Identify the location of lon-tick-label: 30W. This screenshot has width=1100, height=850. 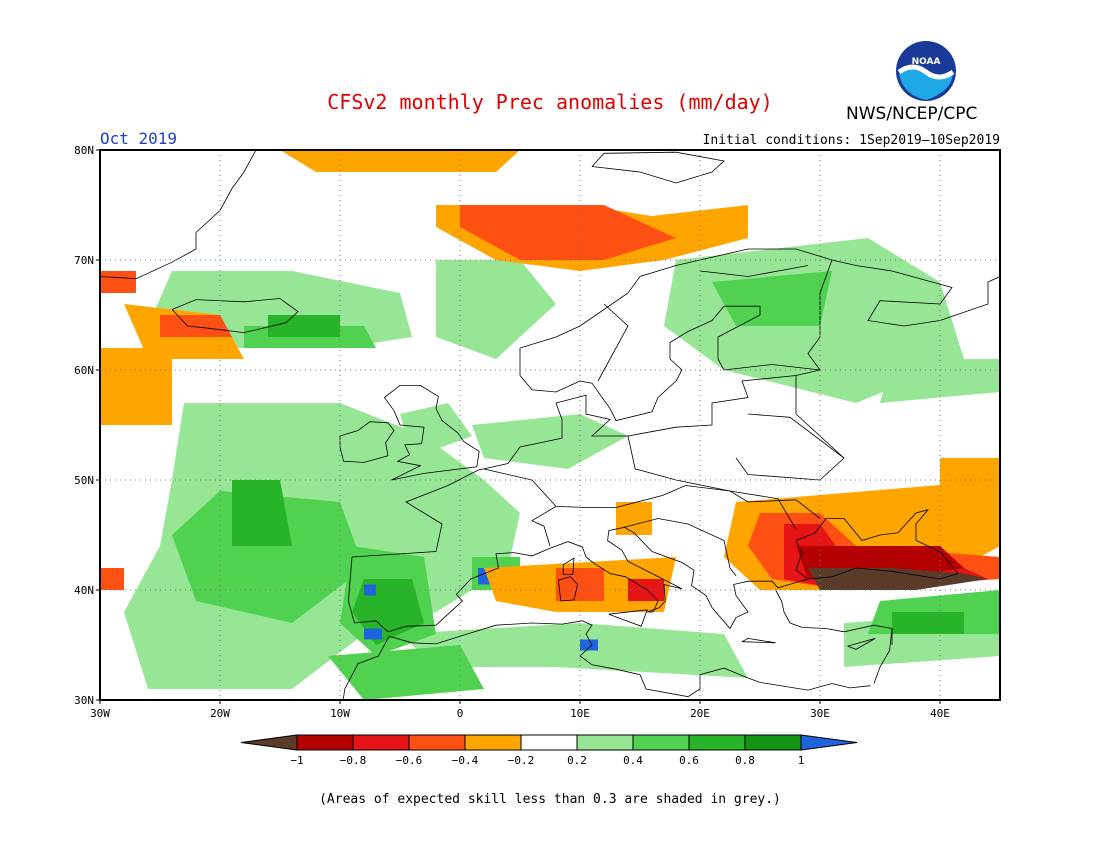
(100, 713).